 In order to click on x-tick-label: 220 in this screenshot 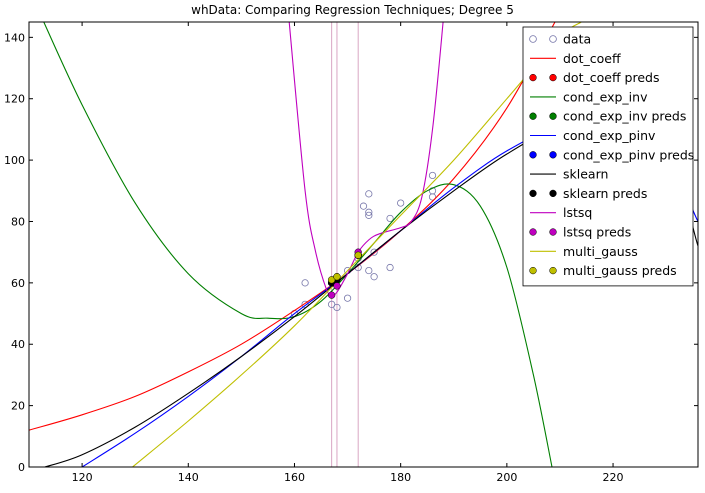, I will do `click(613, 477)`.